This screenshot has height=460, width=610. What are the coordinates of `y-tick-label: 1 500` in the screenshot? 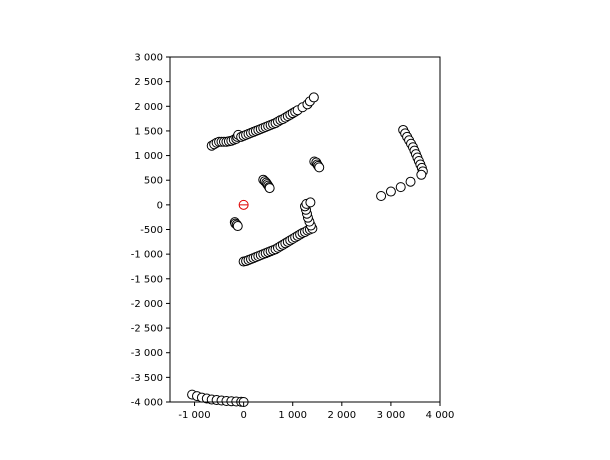 It's located at (148, 131).